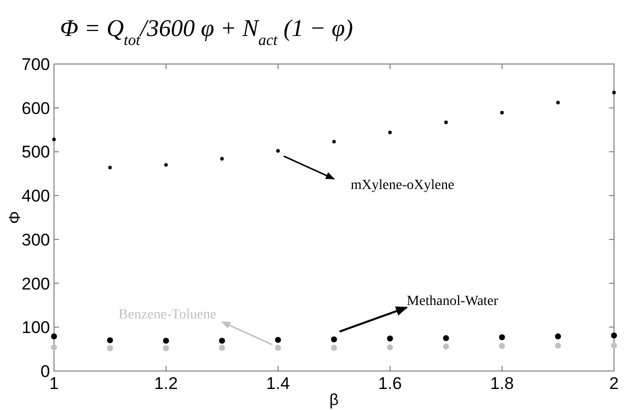 The width and height of the screenshot is (626, 410). Describe the element at coordinates (36, 108) in the screenshot. I see `y-tick-label: 600` at that location.